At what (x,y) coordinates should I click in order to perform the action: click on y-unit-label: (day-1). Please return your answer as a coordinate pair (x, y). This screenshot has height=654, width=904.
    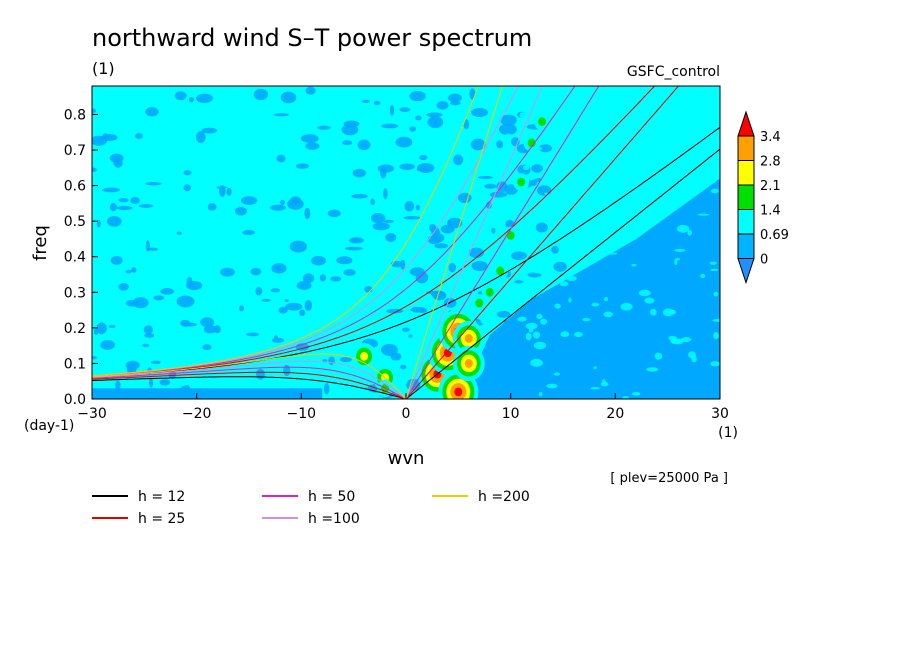
    Looking at the image, I should click on (49, 426).